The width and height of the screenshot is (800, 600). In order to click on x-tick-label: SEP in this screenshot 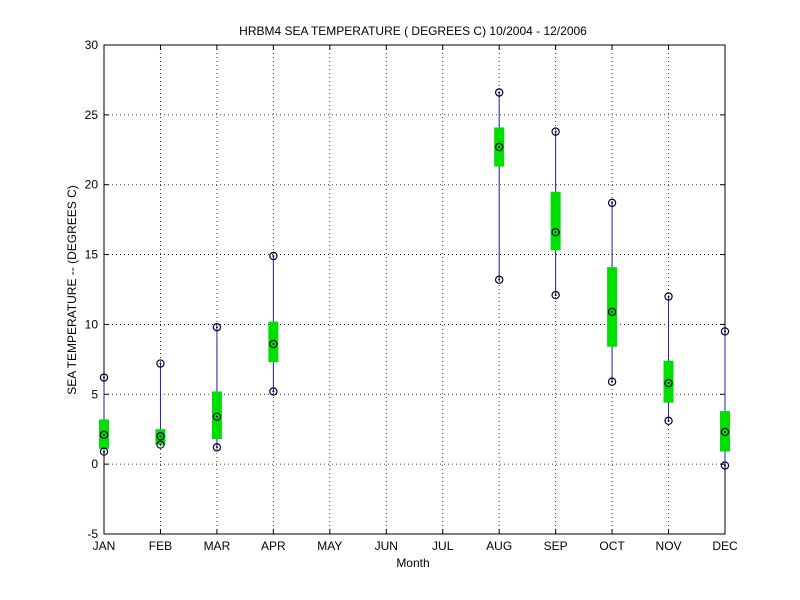, I will do `click(556, 546)`.